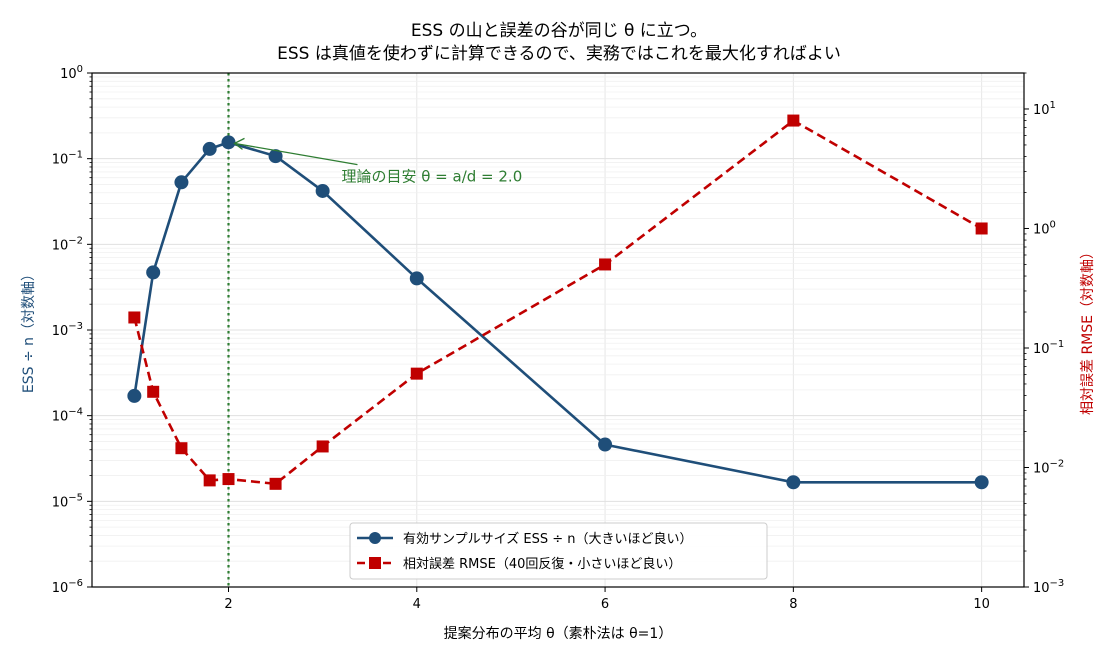 This screenshot has height=663, width=1118. Describe the element at coordinates (377, 161) in the screenshot. I see `annotation: 理論の目安 θ = a/d = 2.0` at that location.